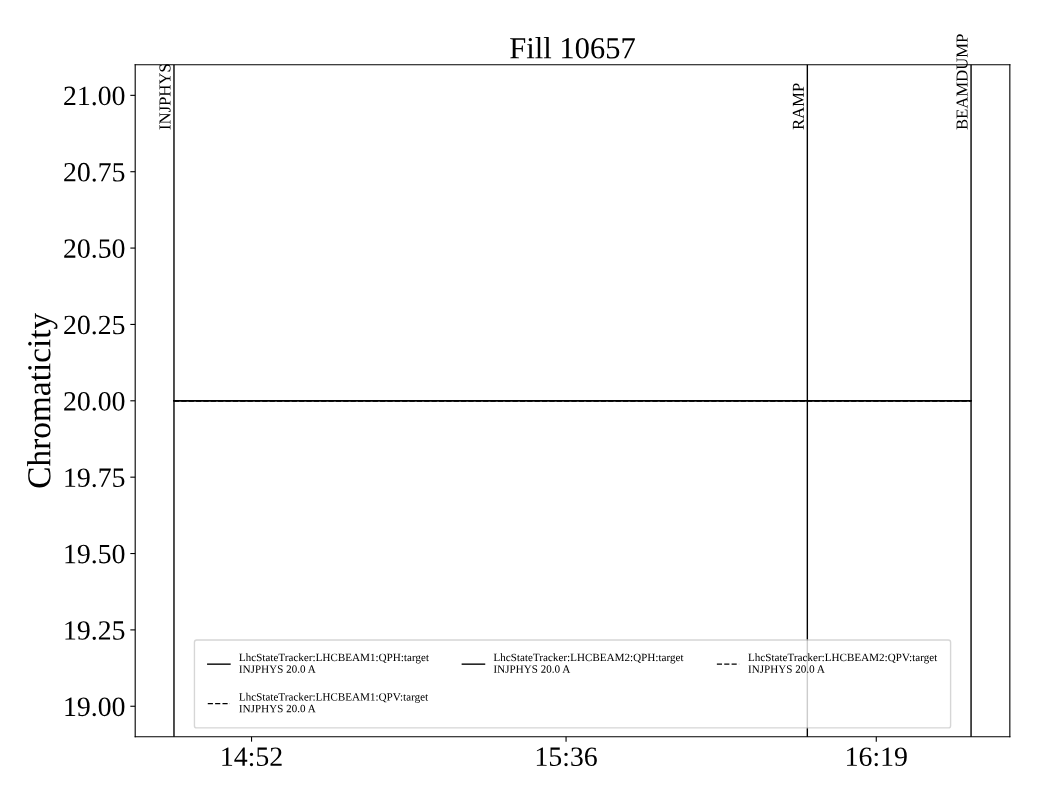 This screenshot has height=800, width=1040. Describe the element at coordinates (572, 48) in the screenshot. I see `chart-title: Fill 10657` at that location.